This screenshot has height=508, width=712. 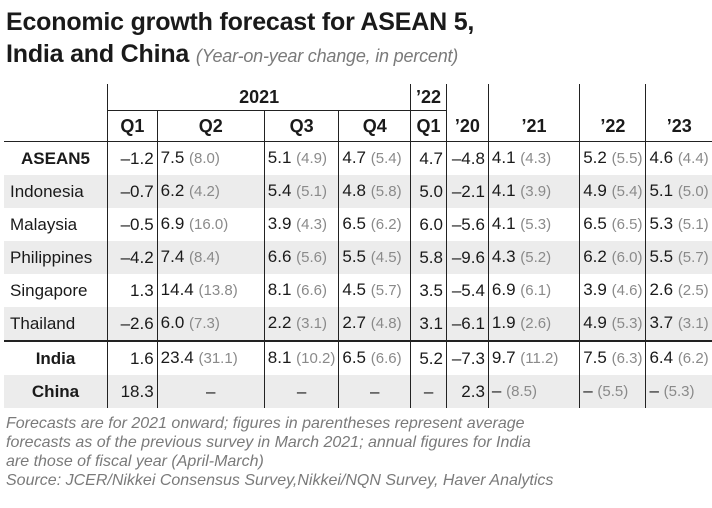 I want to click on cell-value: 8.1, so click(x=279, y=289).